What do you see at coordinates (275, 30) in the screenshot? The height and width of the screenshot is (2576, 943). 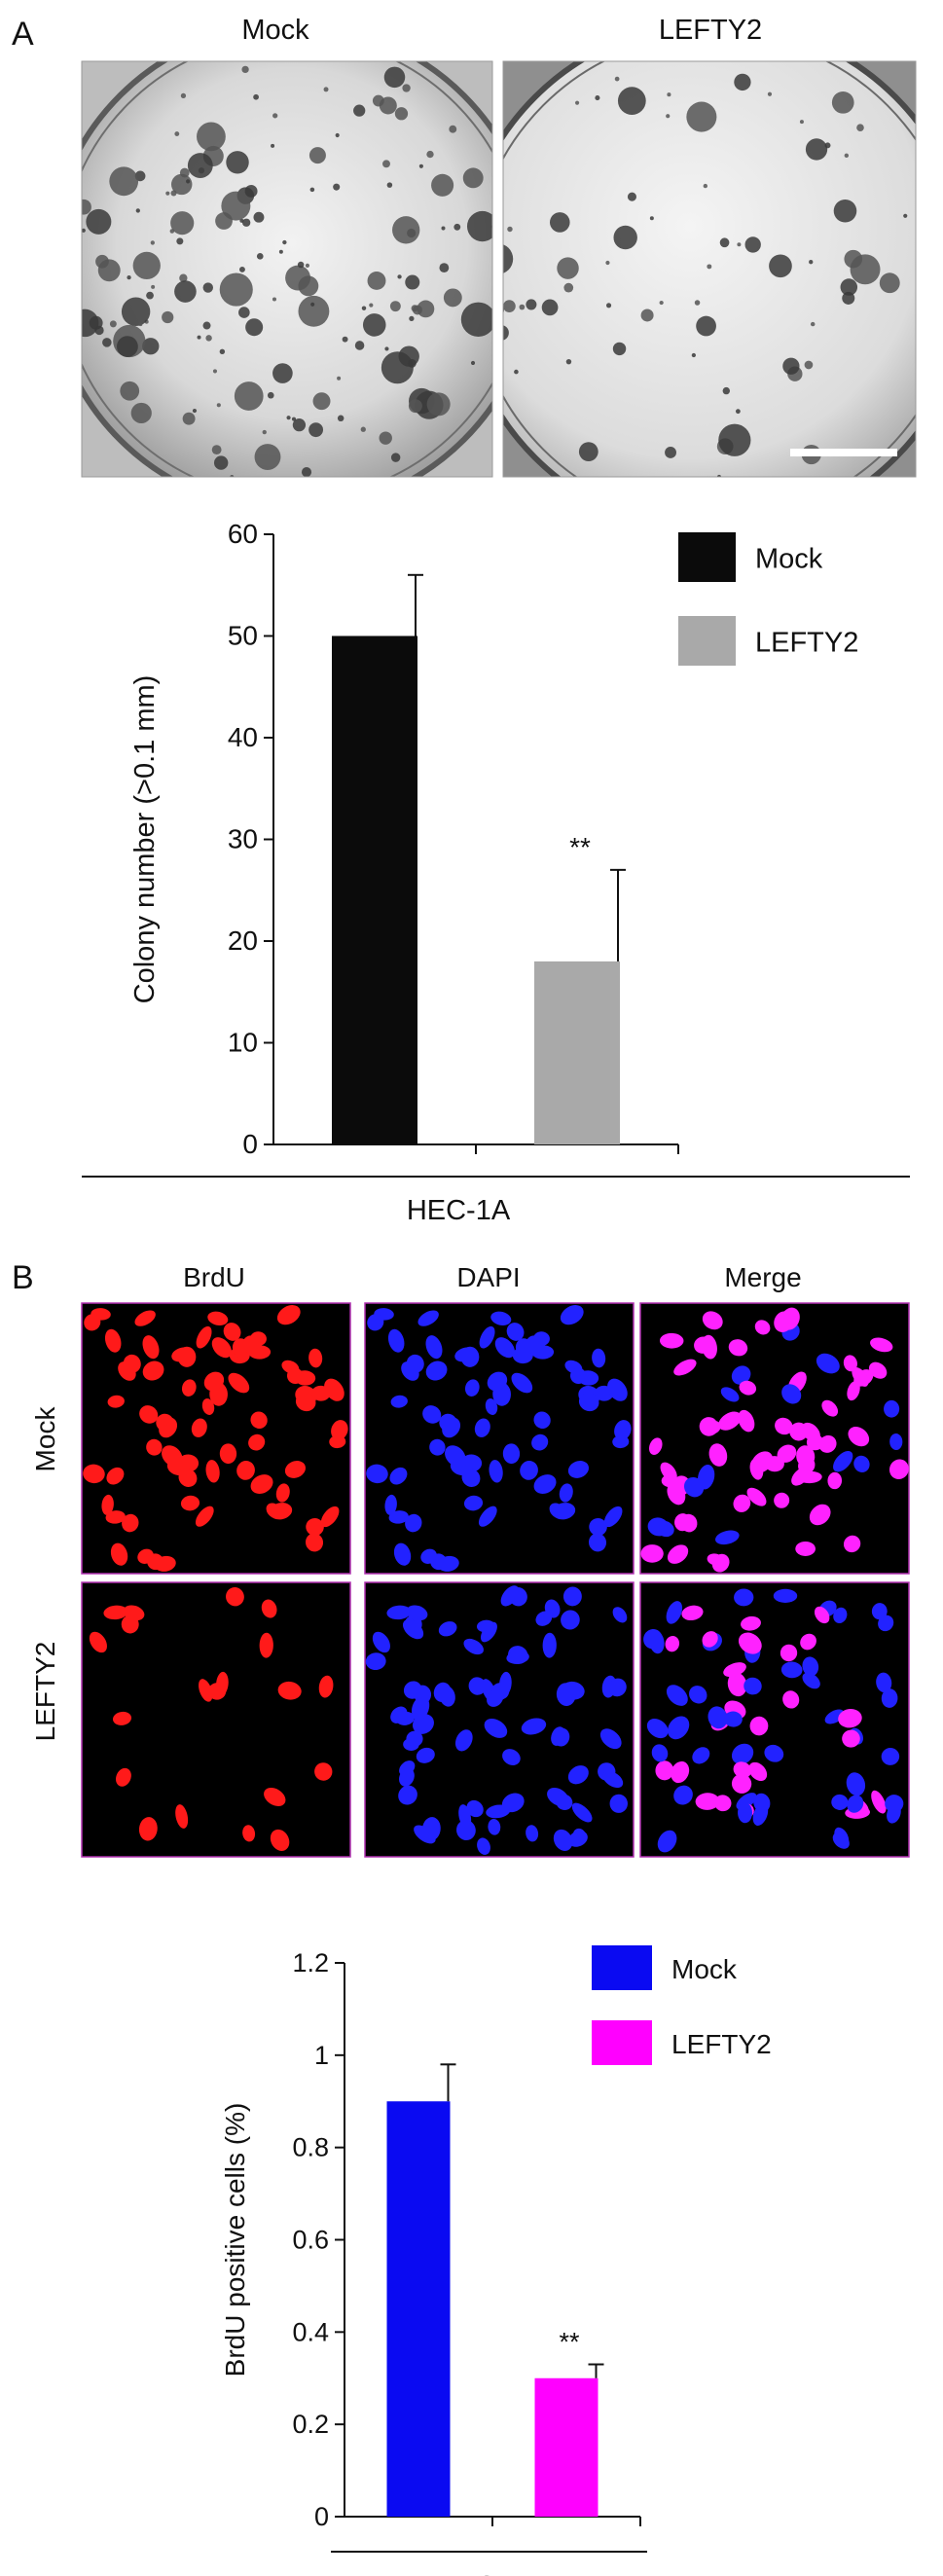 I see `photo-label-mock: Mock` at bounding box center [275, 30].